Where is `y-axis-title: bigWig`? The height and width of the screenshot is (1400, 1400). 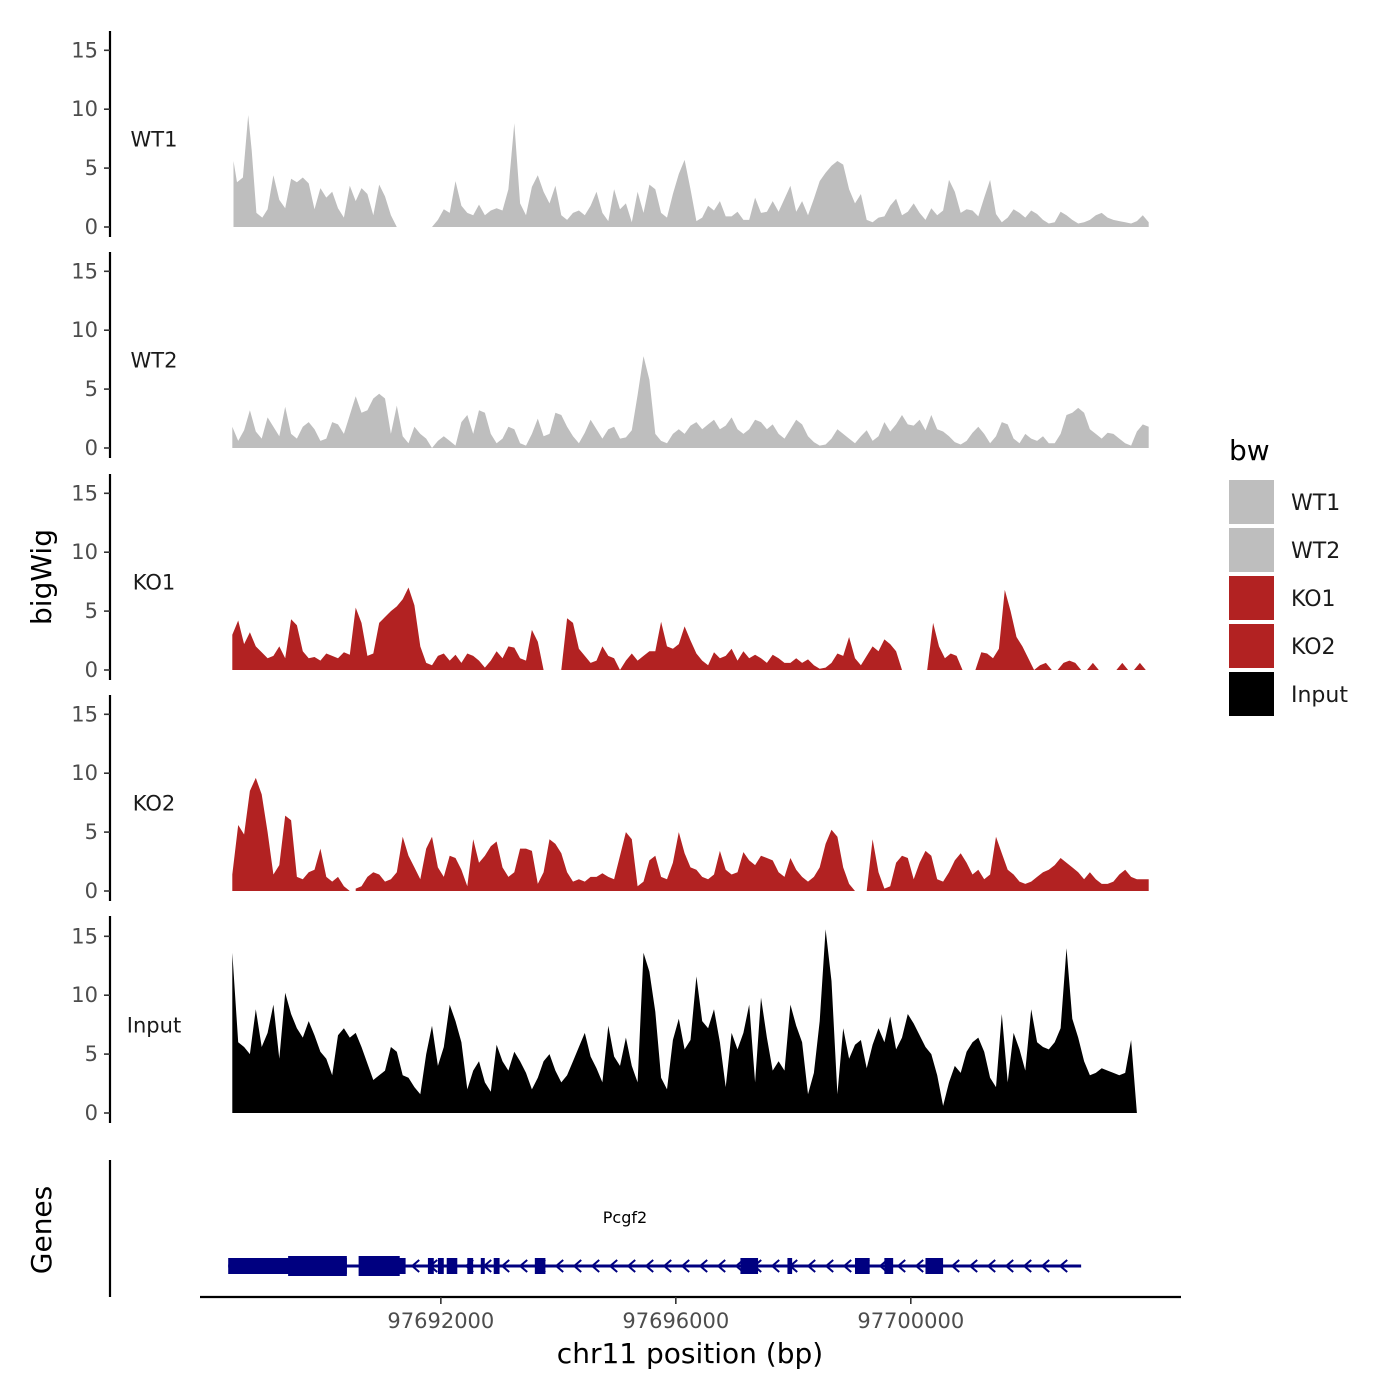 y-axis-title: bigWig is located at coordinates (41, 577).